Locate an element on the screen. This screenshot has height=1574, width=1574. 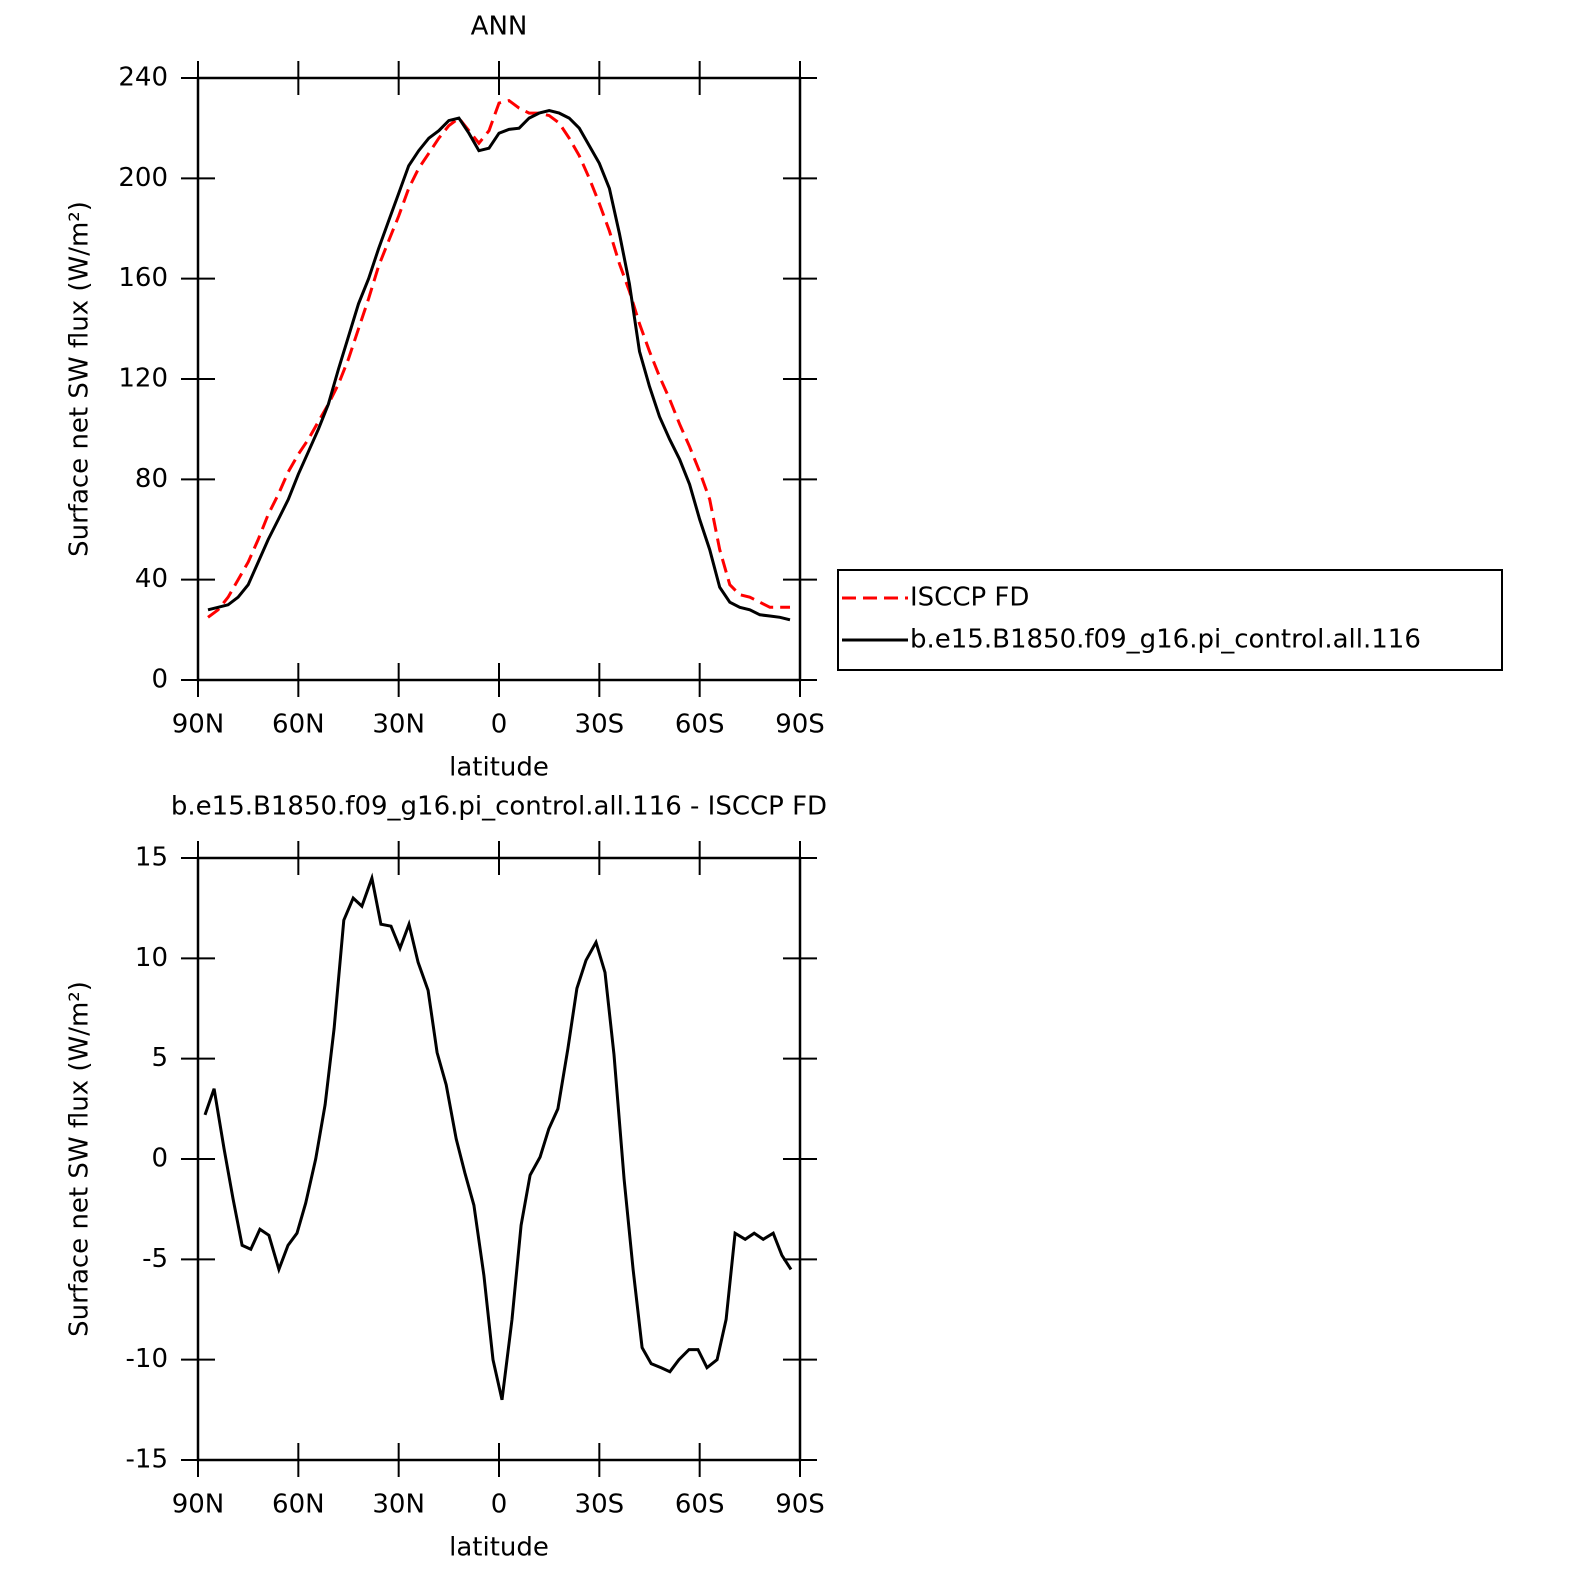
y-tick-label: 10 is located at coordinates (151, 958).